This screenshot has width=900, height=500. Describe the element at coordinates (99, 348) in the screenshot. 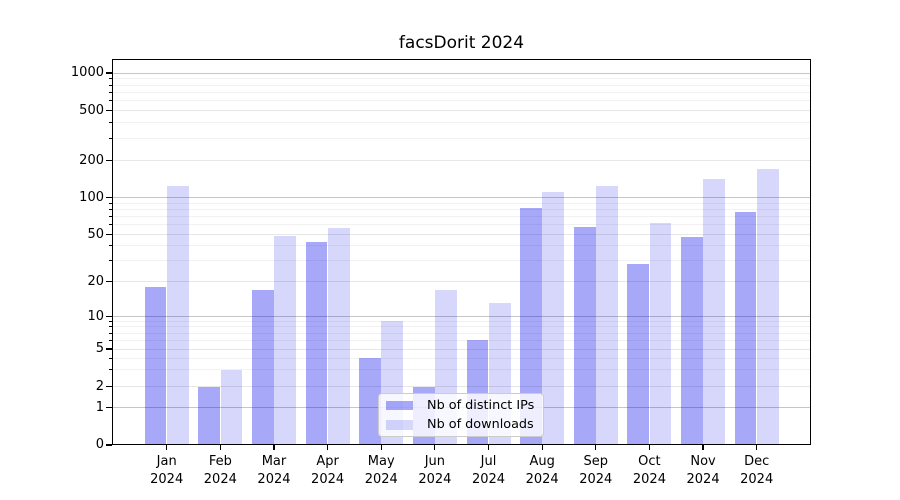

I see `y-tick-label: 5` at that location.